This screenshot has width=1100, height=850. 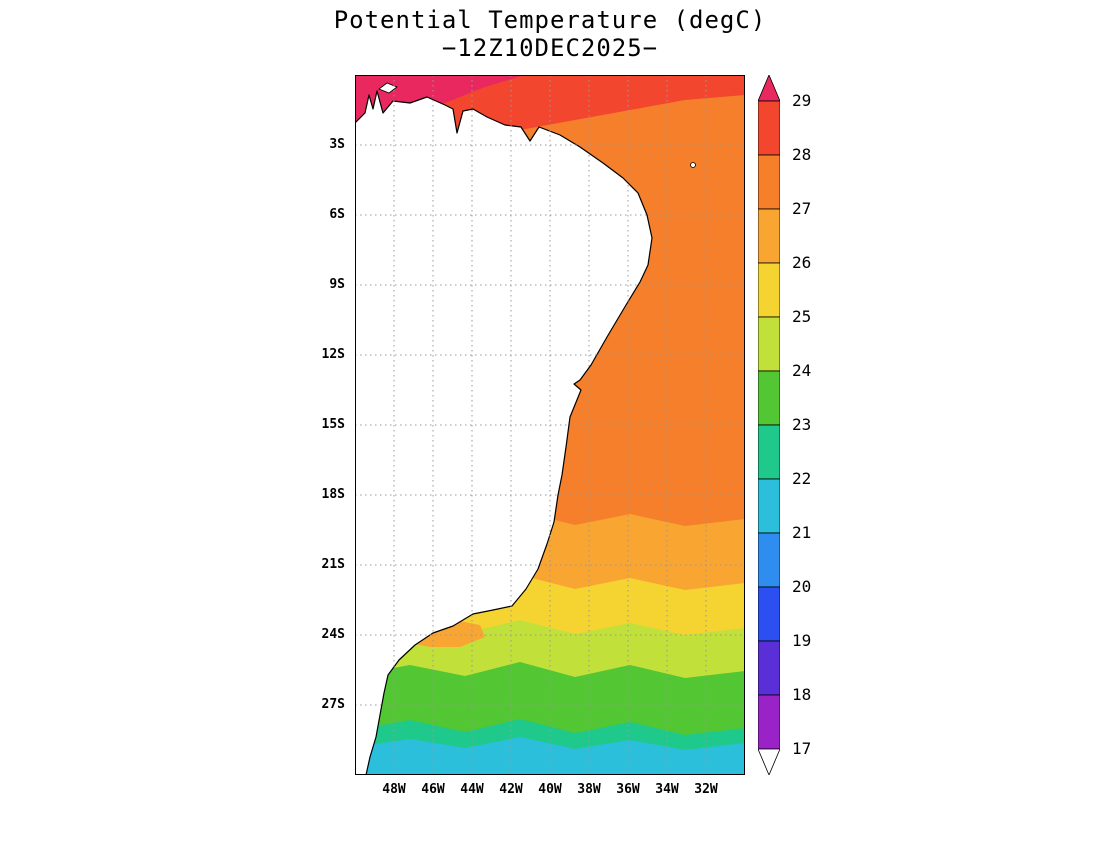 I want to click on delta-island, so click(x=388, y=88).